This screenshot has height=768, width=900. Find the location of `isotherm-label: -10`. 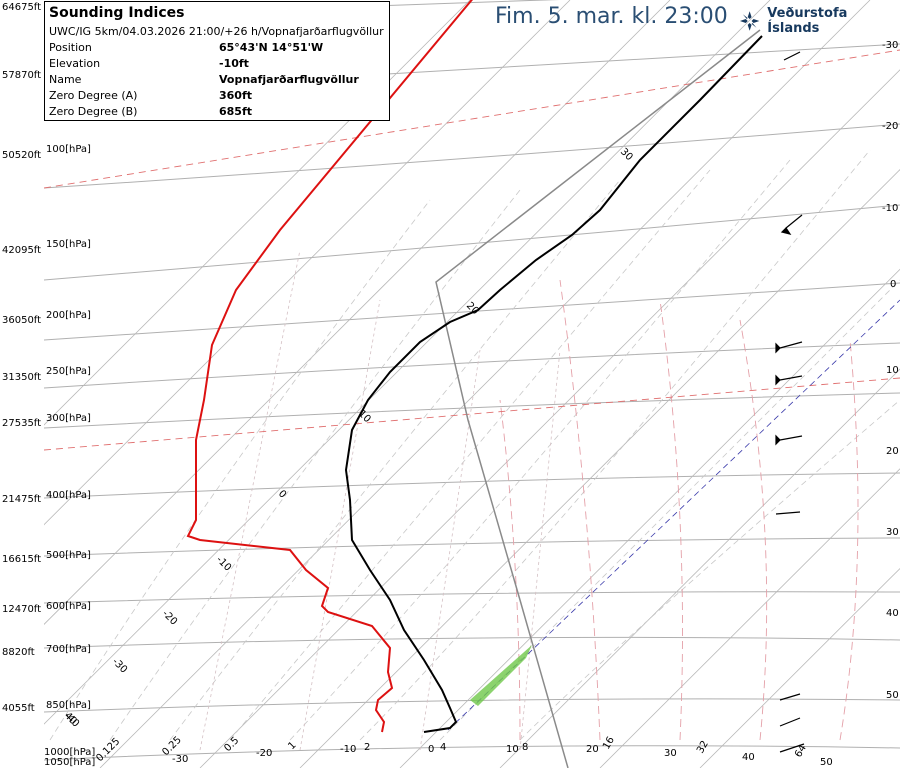

isotherm-label: -10 is located at coordinates (223, 563).